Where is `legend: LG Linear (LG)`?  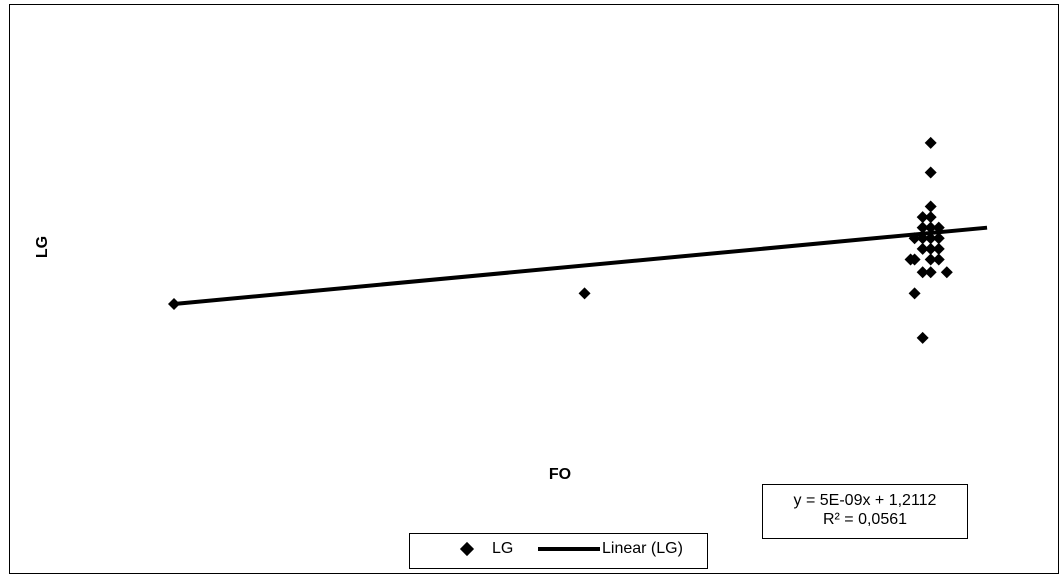
legend: LG Linear (LG) is located at coordinates (558, 551).